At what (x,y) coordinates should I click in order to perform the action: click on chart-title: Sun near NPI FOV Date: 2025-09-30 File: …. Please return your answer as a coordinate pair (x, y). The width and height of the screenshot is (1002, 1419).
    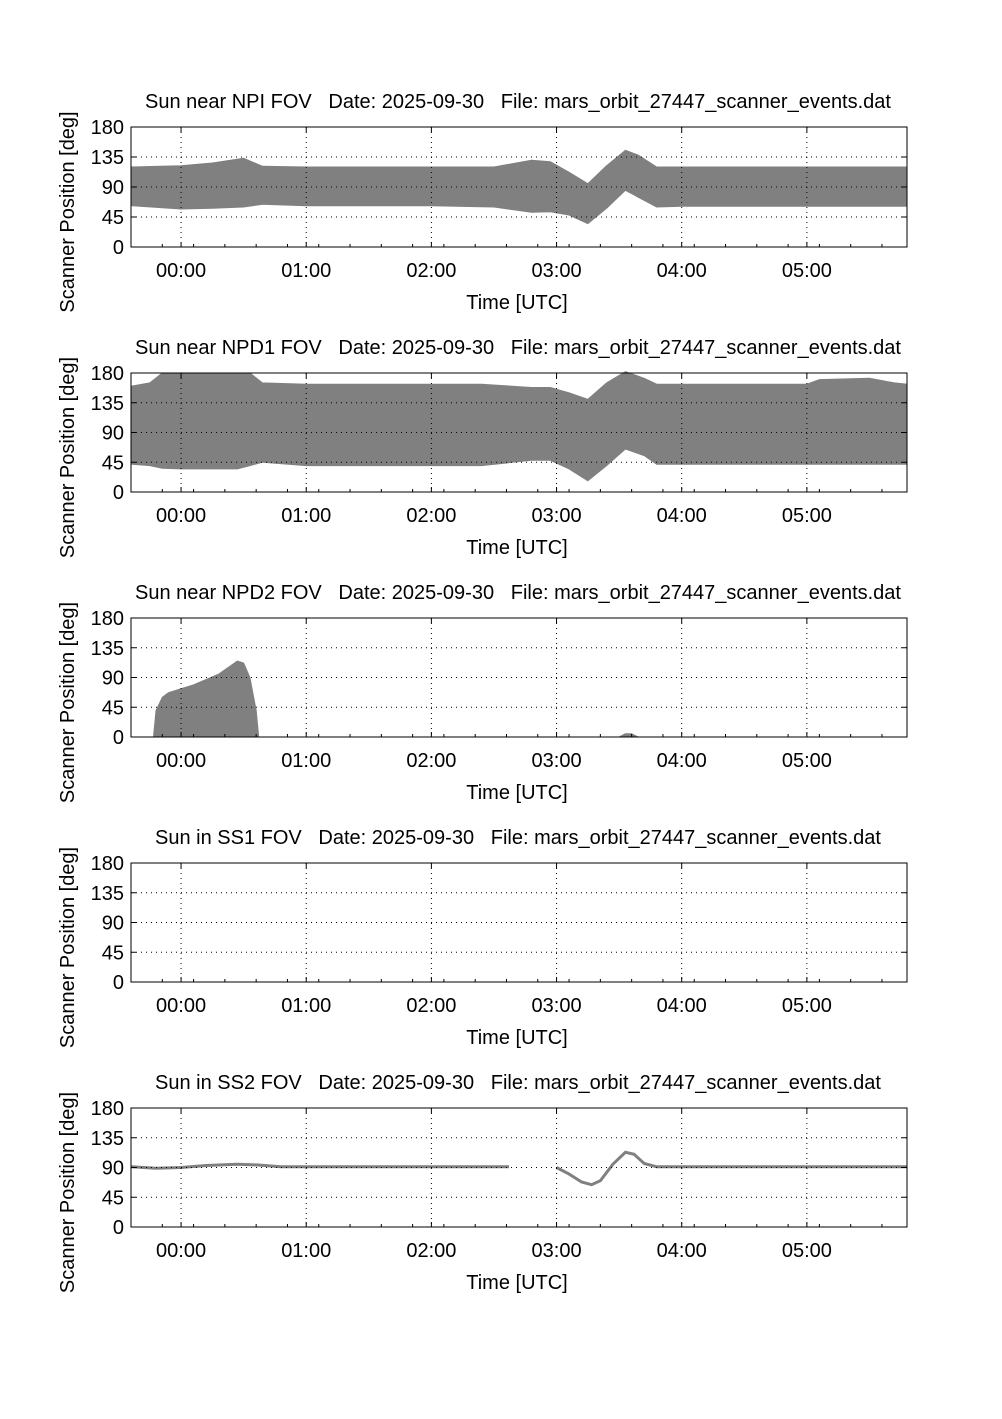
    Looking at the image, I should click on (518, 102).